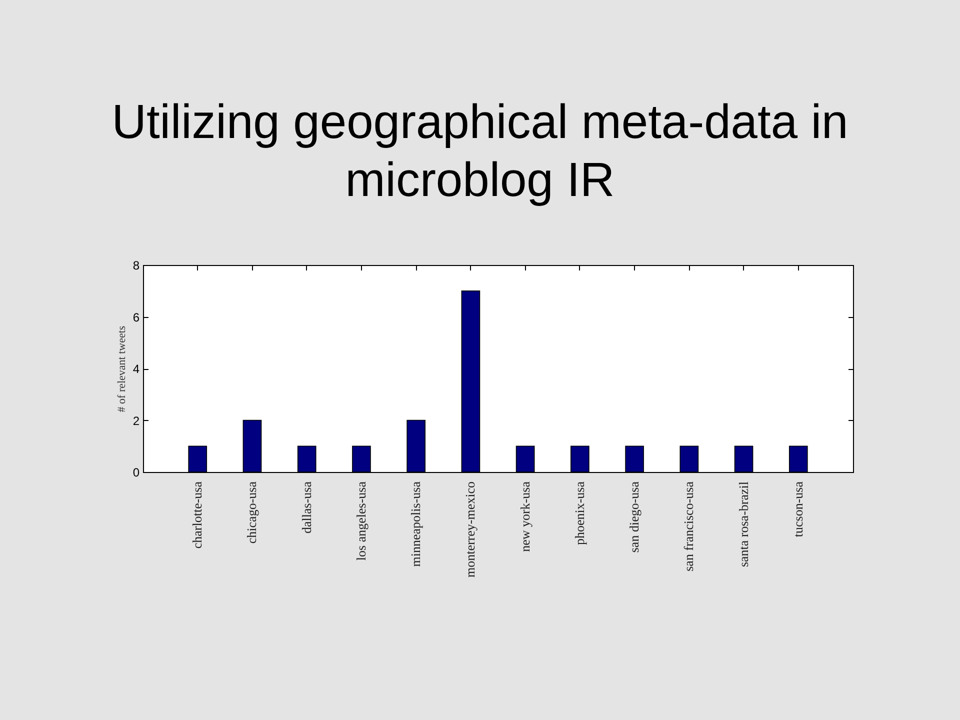  What do you see at coordinates (688, 526) in the screenshot?
I see `x-tick-label: san francisco-usa` at bounding box center [688, 526].